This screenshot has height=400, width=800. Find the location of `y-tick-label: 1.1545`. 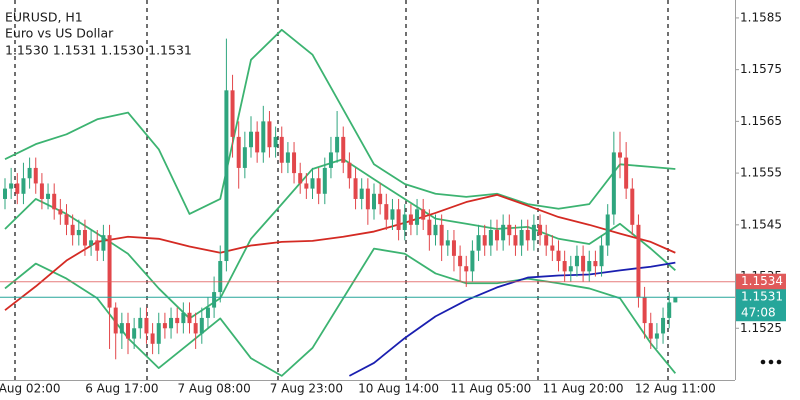

y-tick-label: 1.1545 is located at coordinates (761, 224).